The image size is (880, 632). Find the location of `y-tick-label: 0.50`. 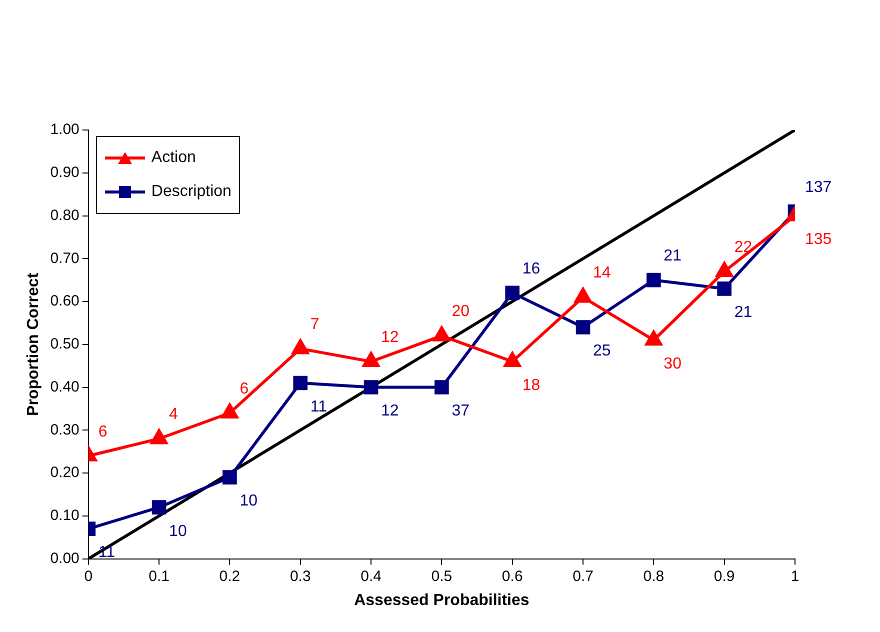

y-tick-label: 0.50 is located at coordinates (65, 344).